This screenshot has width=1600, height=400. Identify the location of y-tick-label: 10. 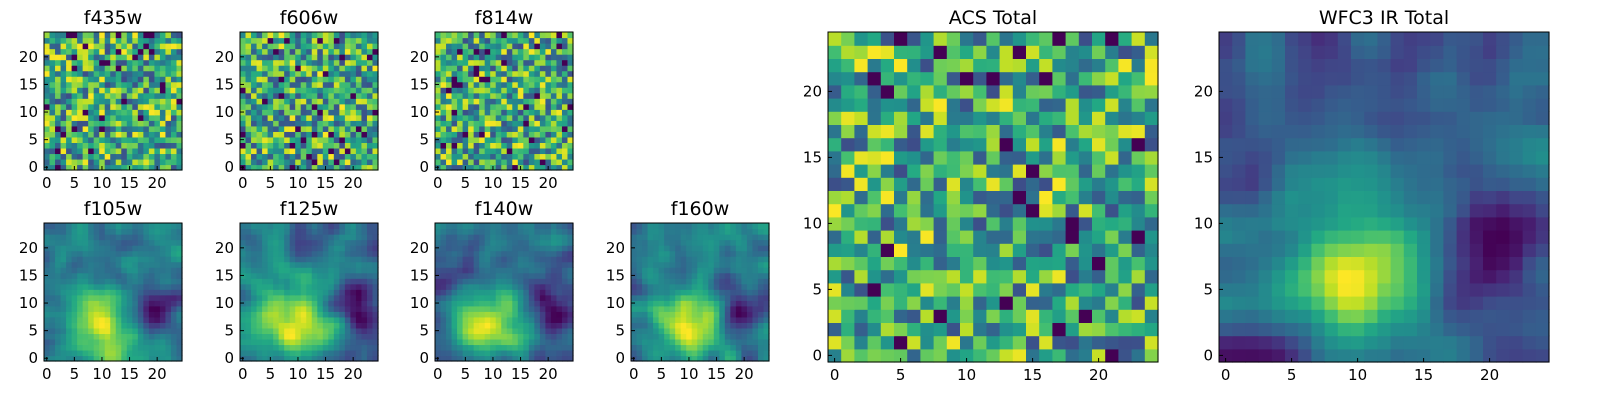
(224, 112).